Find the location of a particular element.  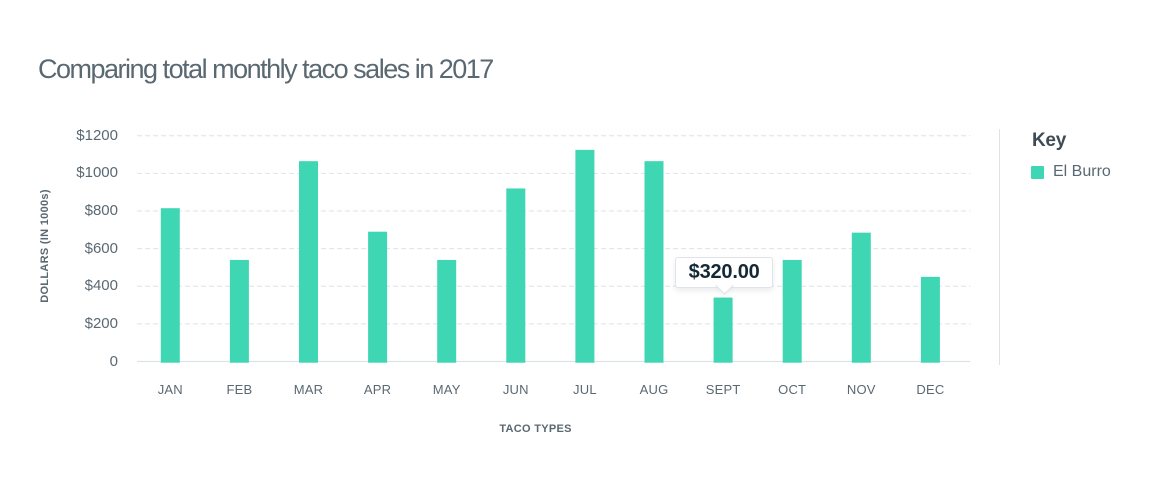

bar-jan is located at coordinates (170, 285).